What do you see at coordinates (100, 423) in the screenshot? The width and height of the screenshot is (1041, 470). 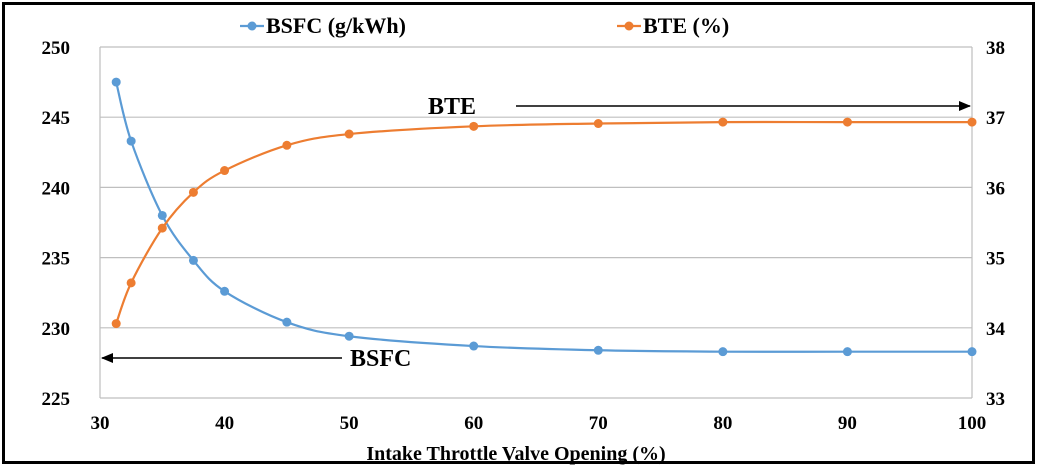 I see `x-tick-label: 30` at bounding box center [100, 423].